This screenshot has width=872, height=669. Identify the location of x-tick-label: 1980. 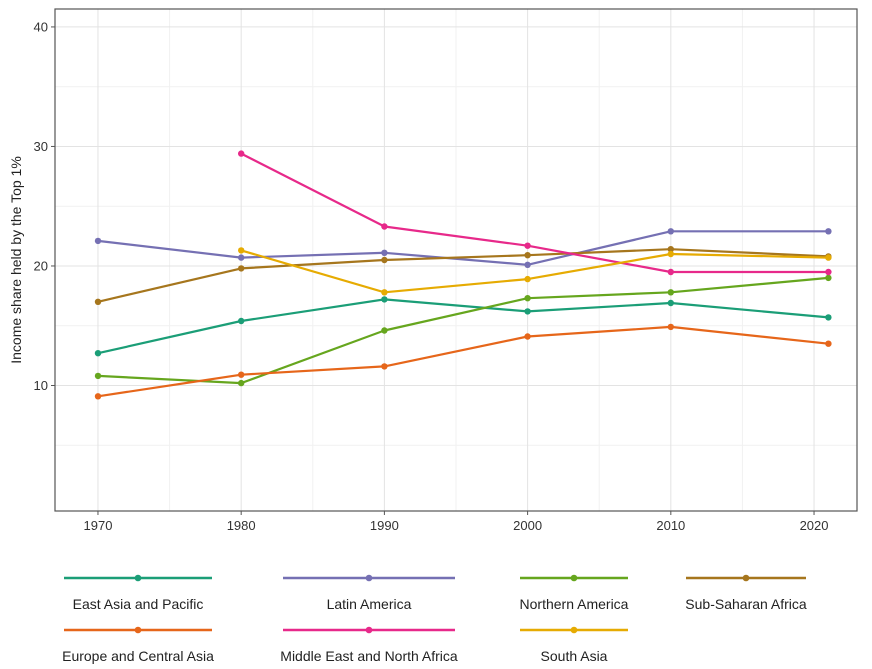
(241, 525).